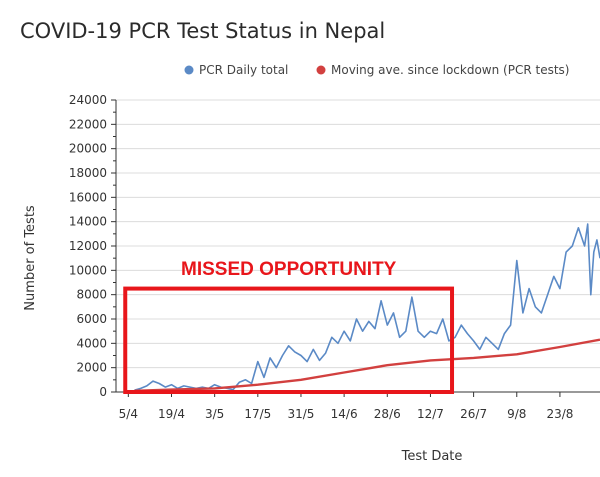 The image size is (600, 477). What do you see at coordinates (202, 31) in the screenshot?
I see `chart-title: COVID-19 PCR Test Status in Nepal` at bounding box center [202, 31].